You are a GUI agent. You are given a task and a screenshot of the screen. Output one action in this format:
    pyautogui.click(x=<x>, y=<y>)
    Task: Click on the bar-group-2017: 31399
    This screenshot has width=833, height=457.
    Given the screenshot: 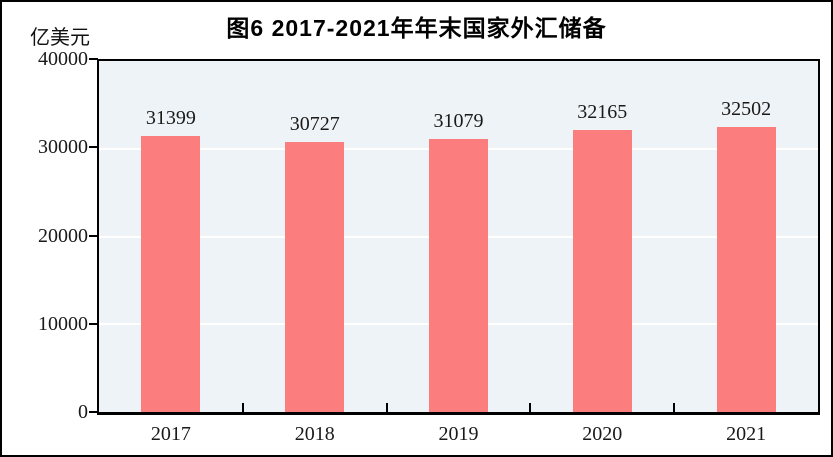 What is the action you would take?
    pyautogui.click(x=171, y=236)
    